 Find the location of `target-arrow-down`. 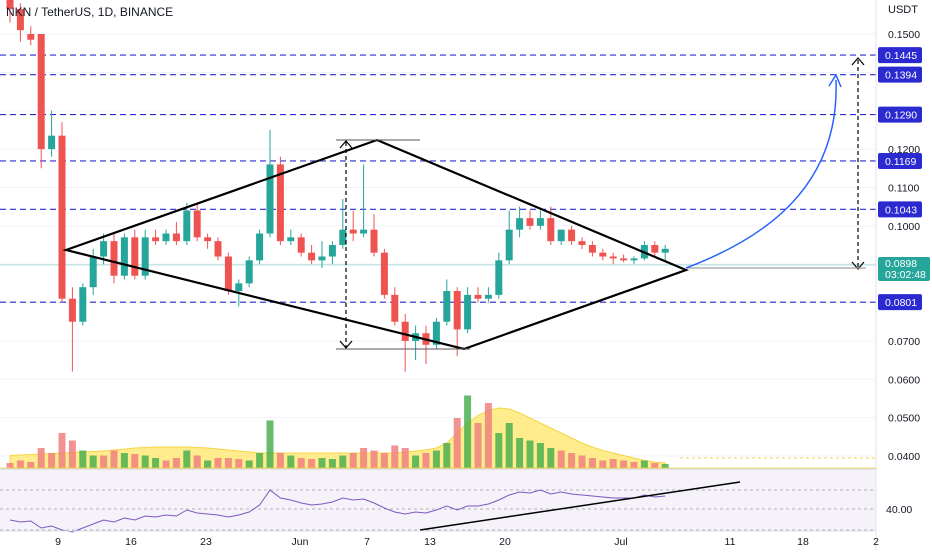

target-arrow-down is located at coordinates (858, 265).